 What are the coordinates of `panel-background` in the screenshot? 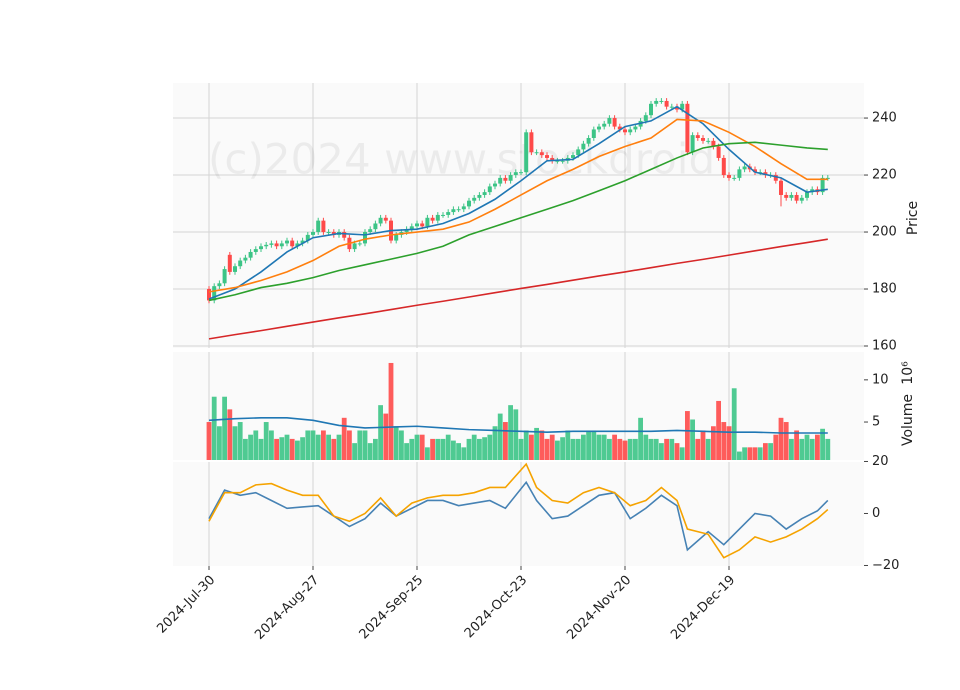 It's located at (518, 514).